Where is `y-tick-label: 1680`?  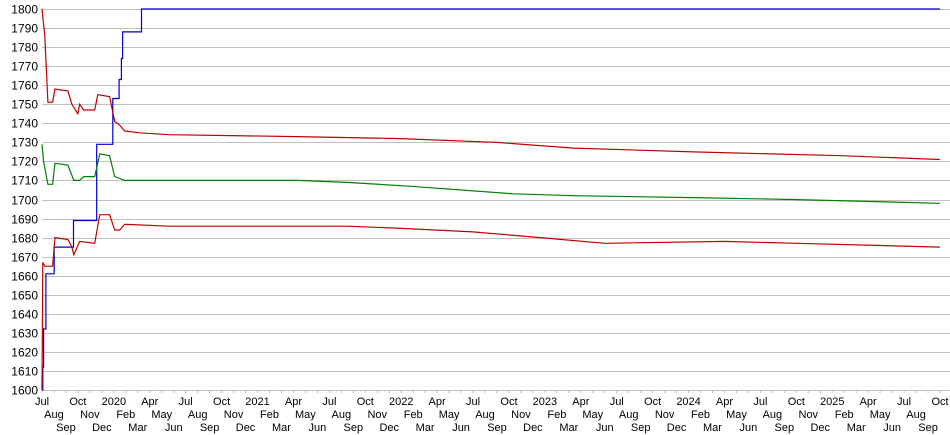 y-tick-label: 1680 is located at coordinates (24, 239).